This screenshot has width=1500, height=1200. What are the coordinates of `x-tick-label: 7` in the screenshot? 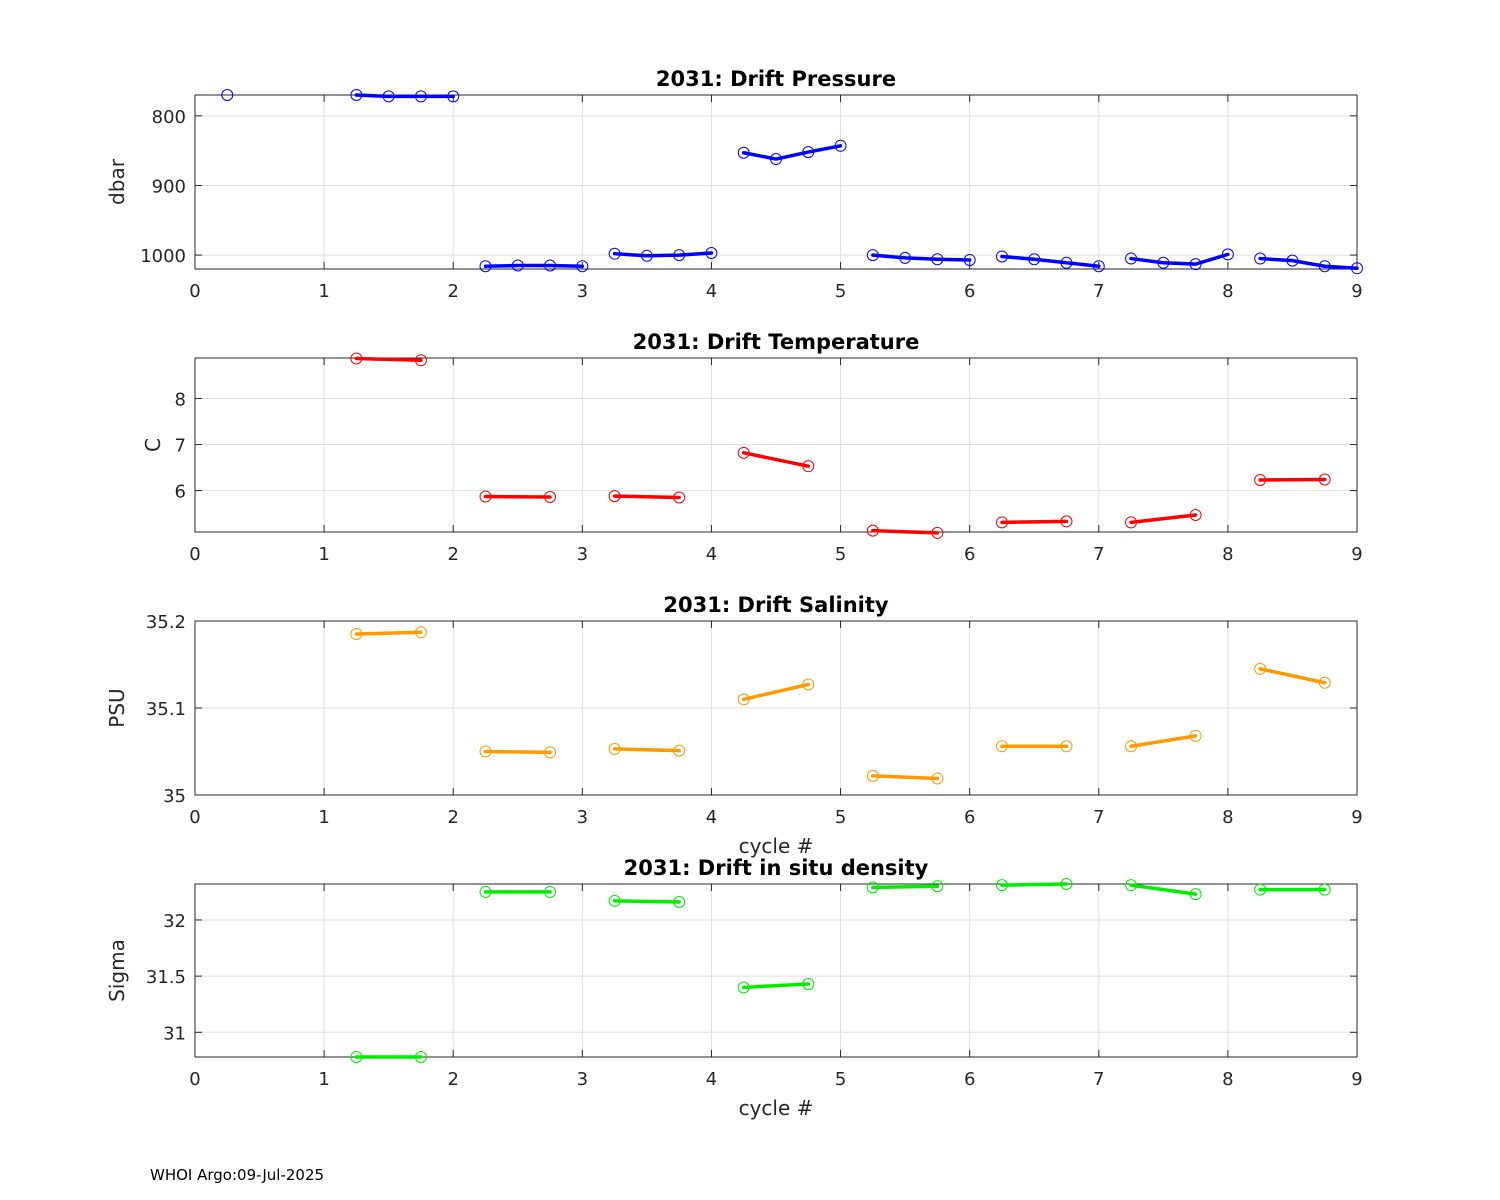 It's located at (1098, 291).